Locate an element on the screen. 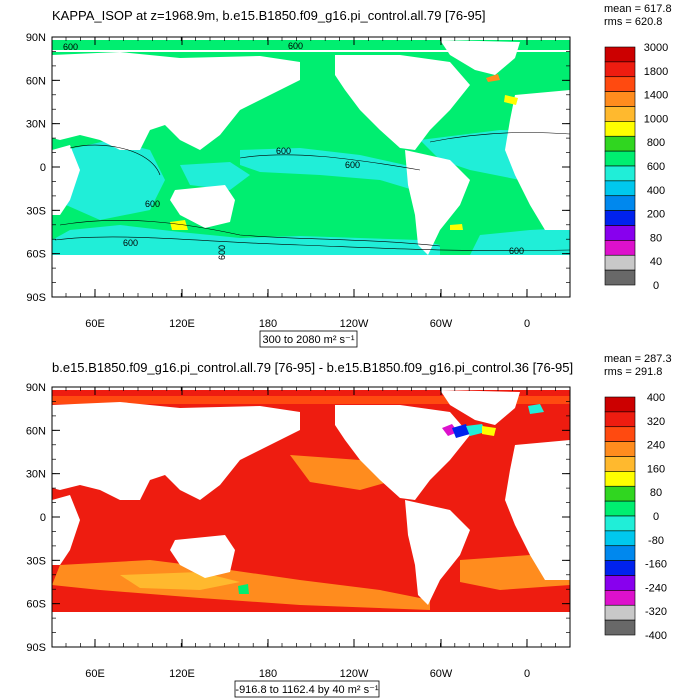 This screenshot has height=700, width=700. colorbar-label: 1800 is located at coordinates (656, 72).